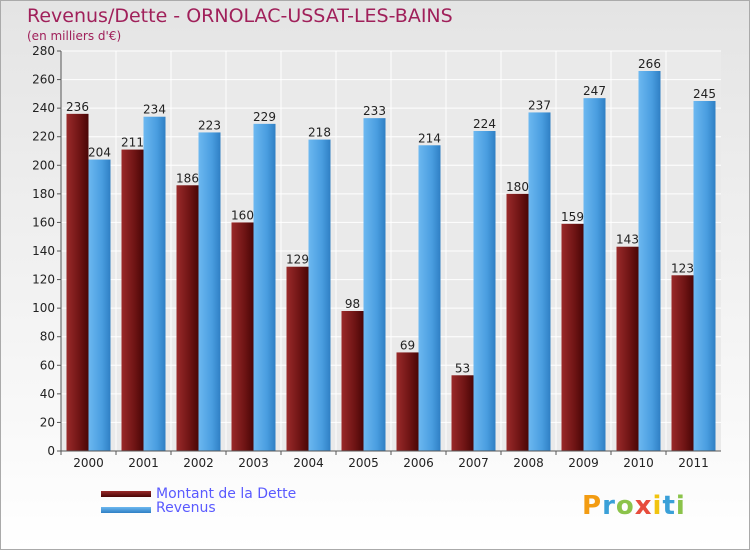 The width and height of the screenshot is (750, 550). Describe the element at coordinates (43, 165) in the screenshot. I see `y-tick-label: 200` at that location.